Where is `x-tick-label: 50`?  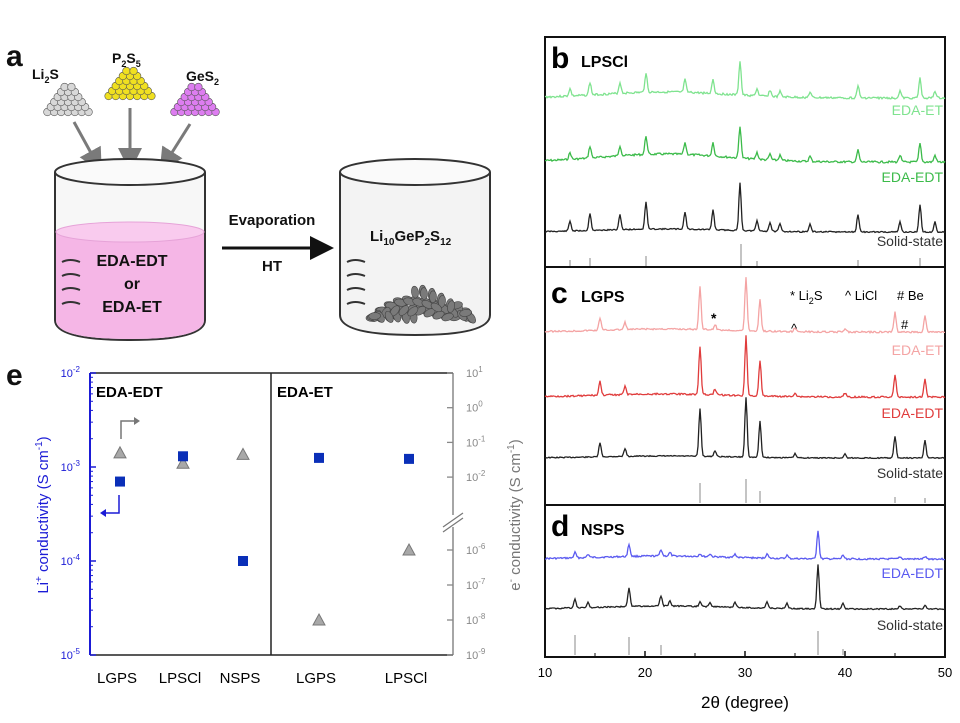 x-tick-label: 50 is located at coordinates (945, 672).